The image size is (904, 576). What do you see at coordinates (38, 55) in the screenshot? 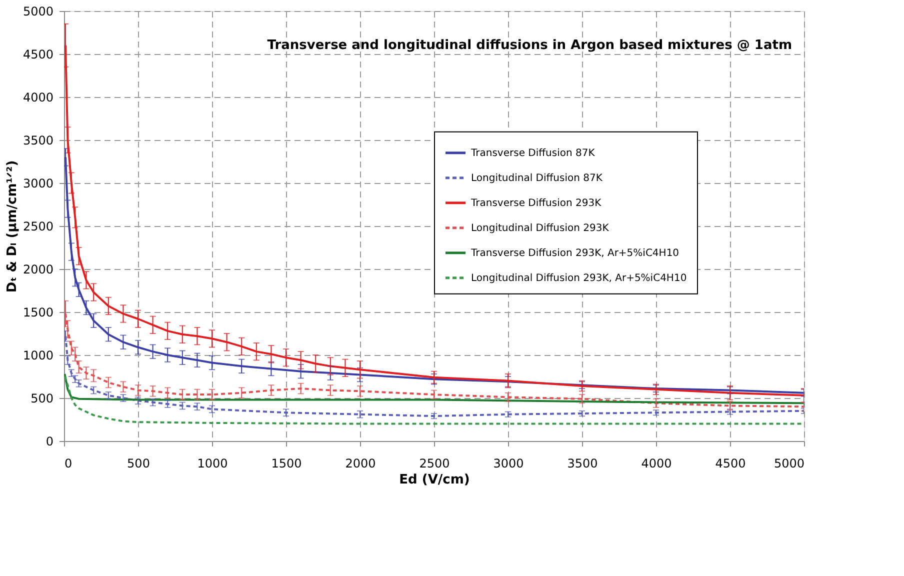
I see `y-tick-label: 4500` at bounding box center [38, 55].